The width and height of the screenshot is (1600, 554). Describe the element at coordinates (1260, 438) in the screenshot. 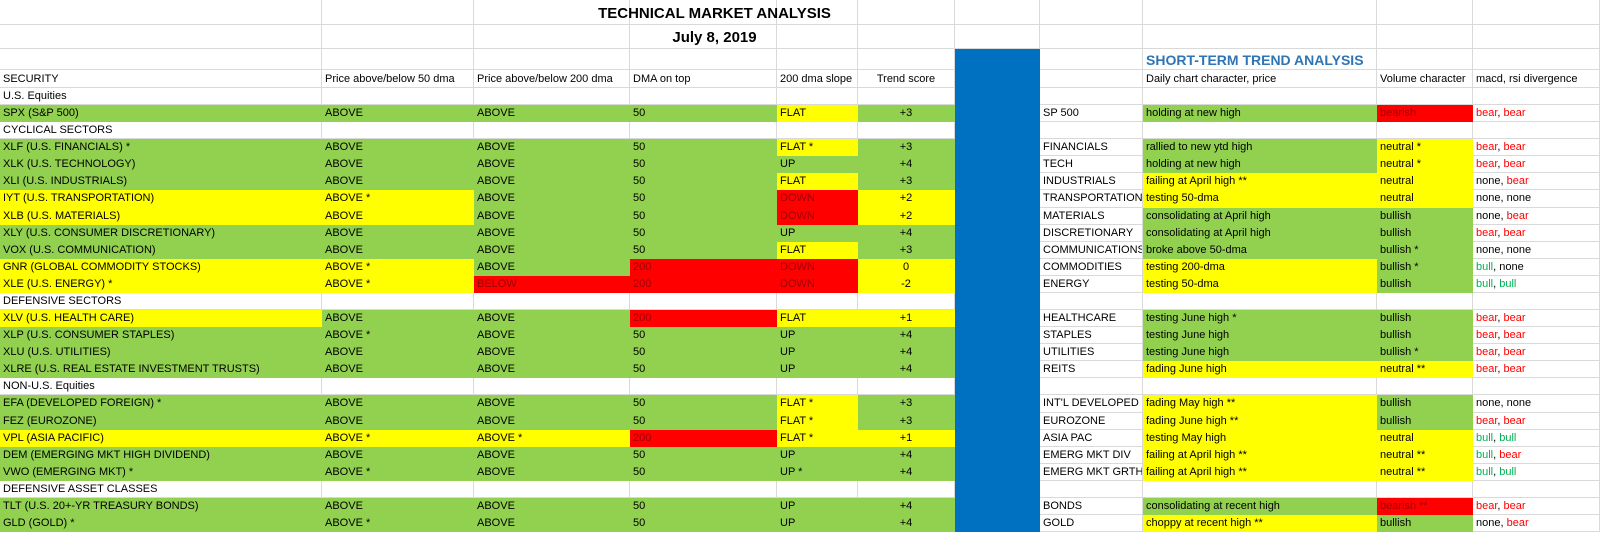

I see `chart-character: testing May high` at that location.